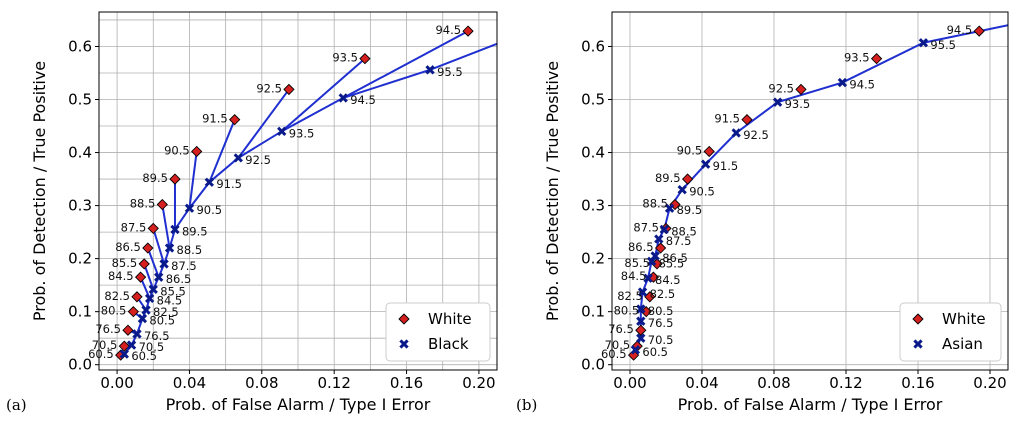 The image size is (1024, 423). What do you see at coordinates (16, 405) in the screenshot?
I see `panel-a-tag: (a)` at bounding box center [16, 405].